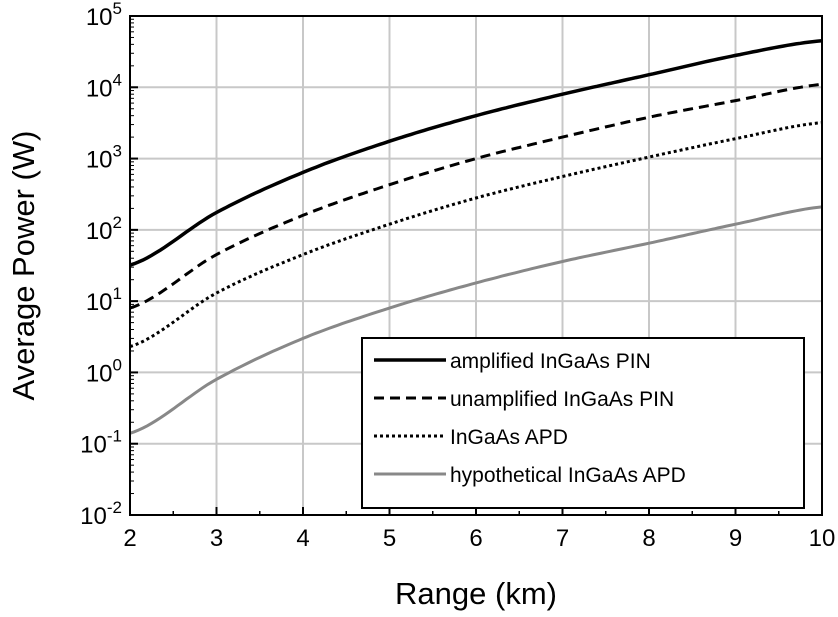 The height and width of the screenshot is (617, 838). What do you see at coordinates (302, 538) in the screenshot?
I see `x-tick-label: 4` at bounding box center [302, 538].